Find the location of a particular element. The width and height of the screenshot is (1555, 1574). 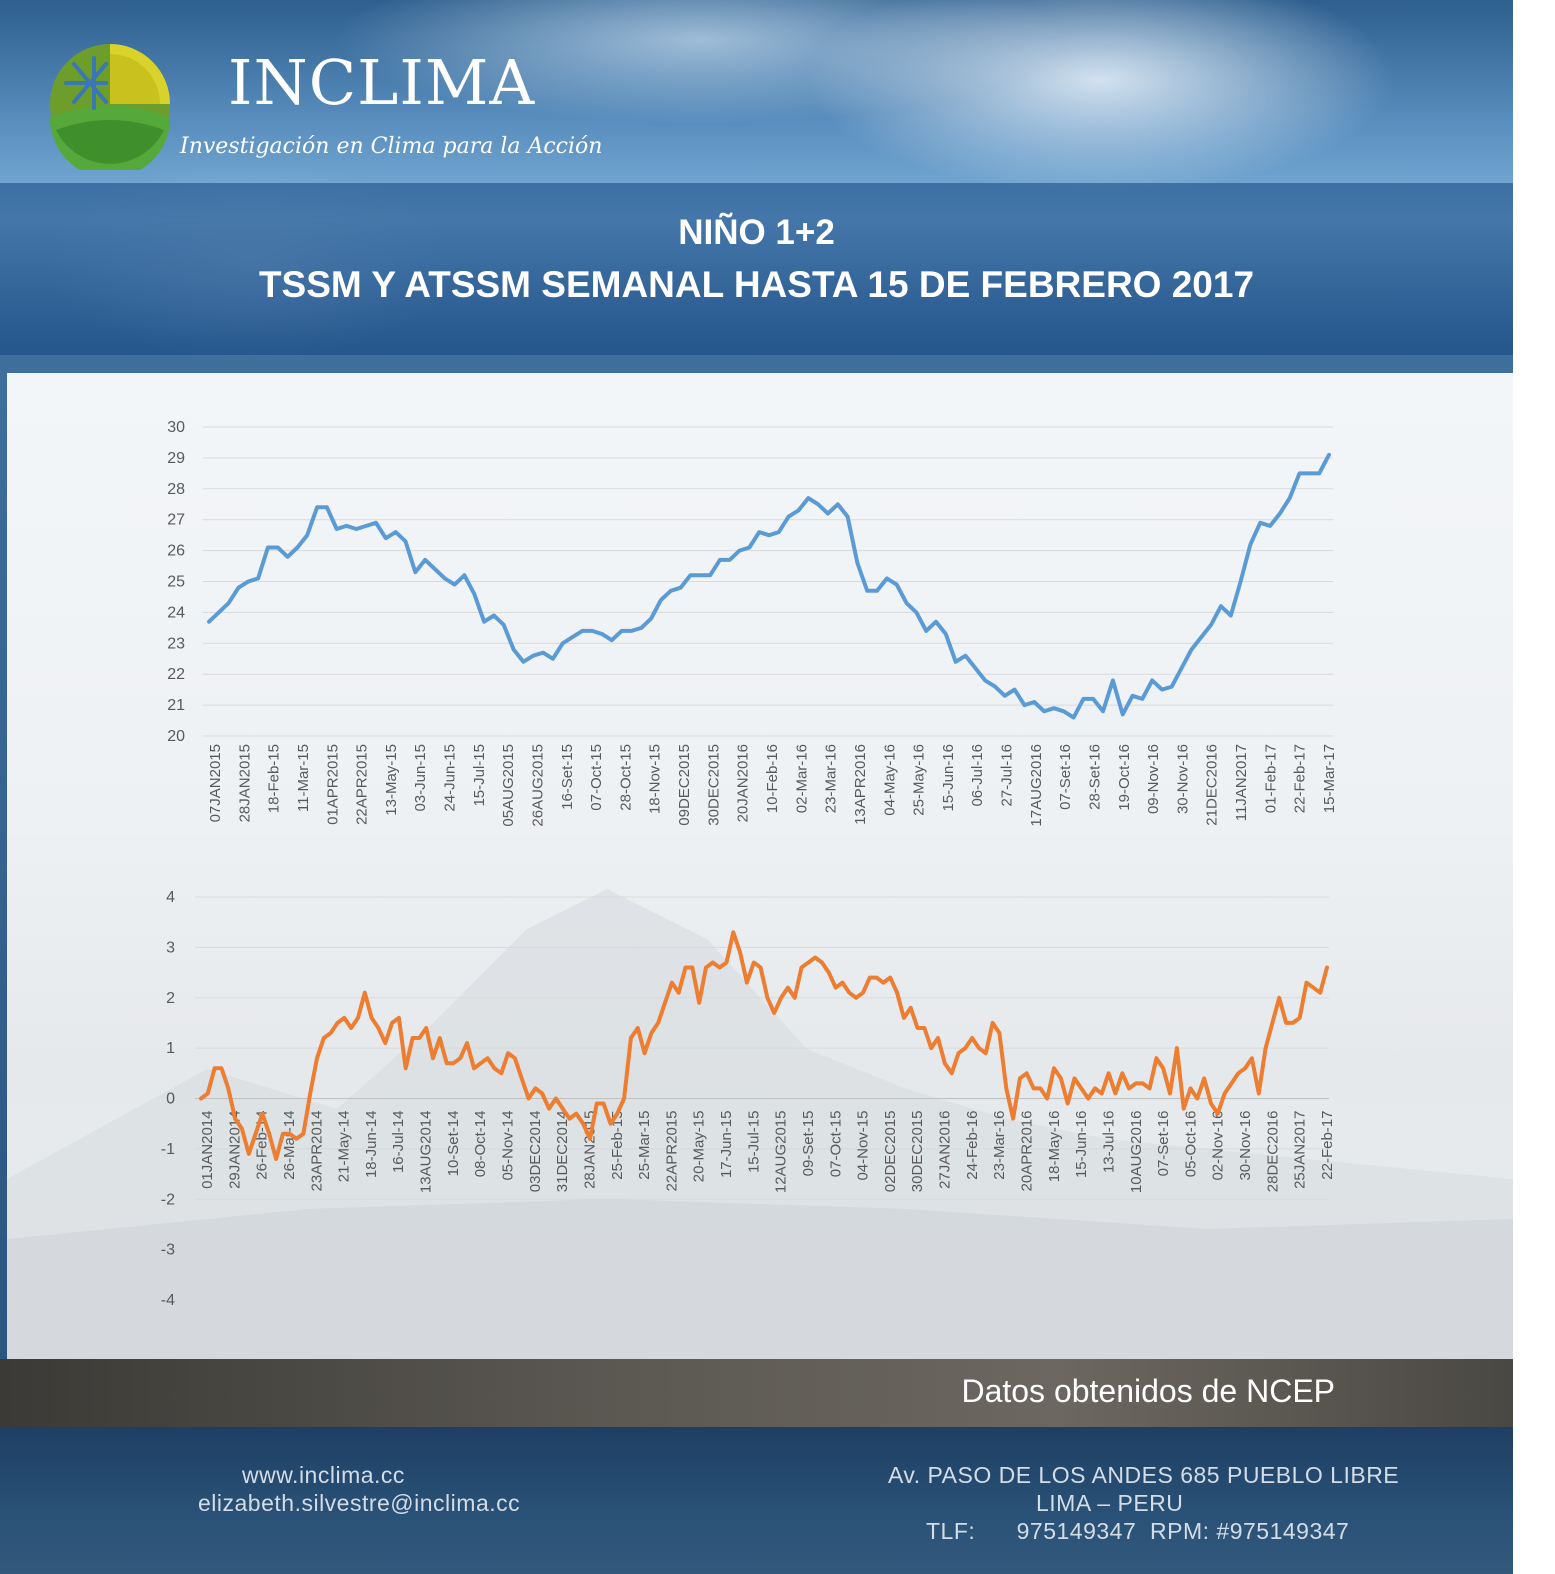

atssm-x-tick-label: 07-Oct-15 is located at coordinates (835, 1144).